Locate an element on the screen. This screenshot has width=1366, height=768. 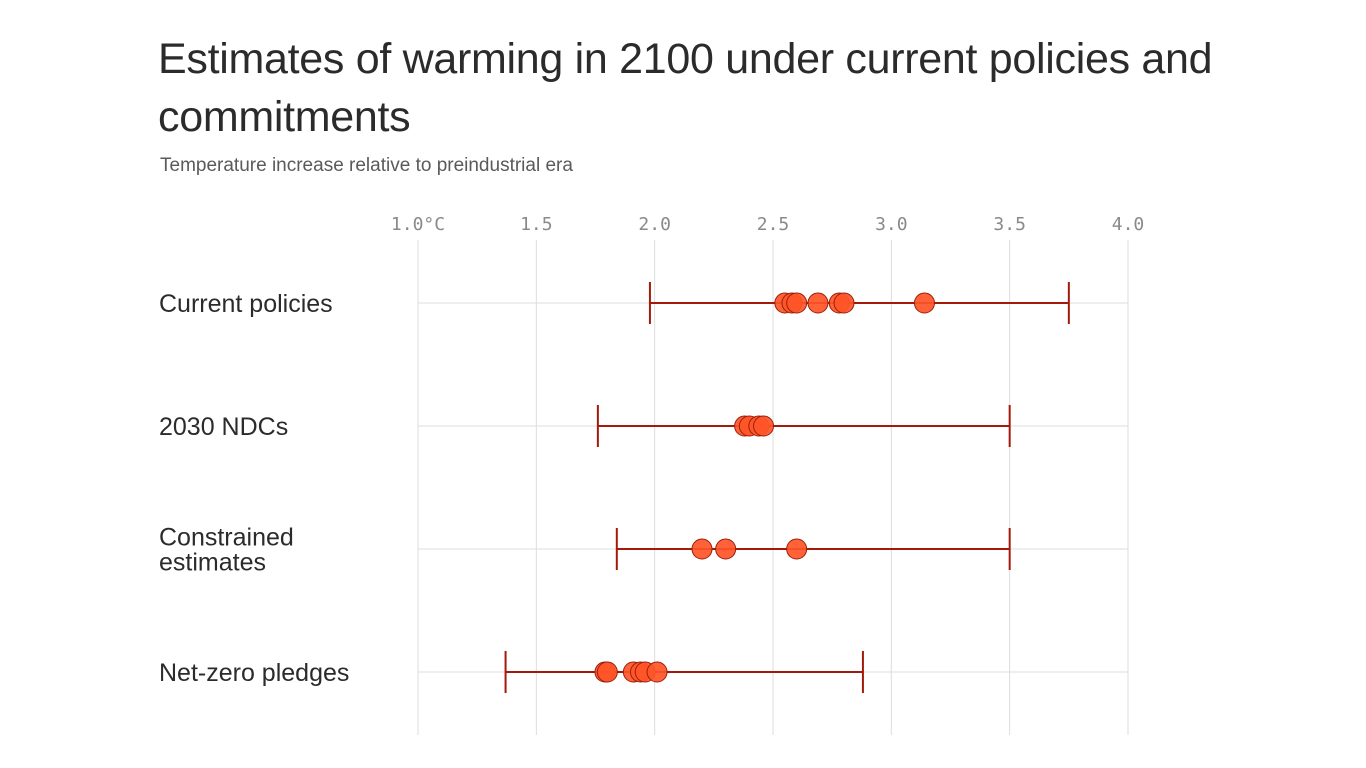
estimate-markers is located at coordinates (764, 487).